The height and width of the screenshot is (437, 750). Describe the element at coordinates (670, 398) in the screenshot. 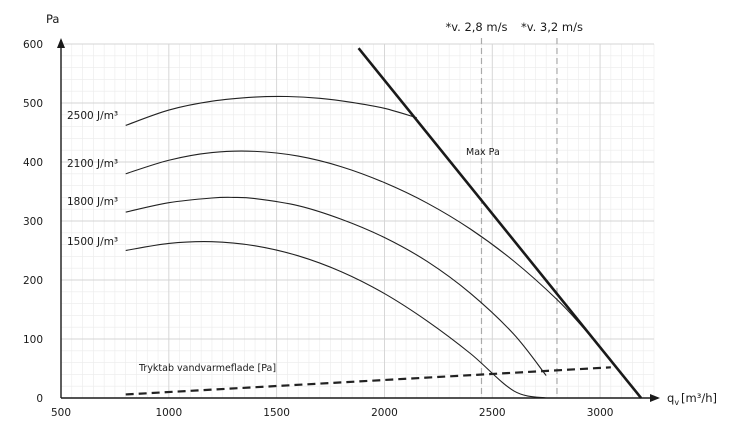

I see `x-axis-title-base: q` at that location.